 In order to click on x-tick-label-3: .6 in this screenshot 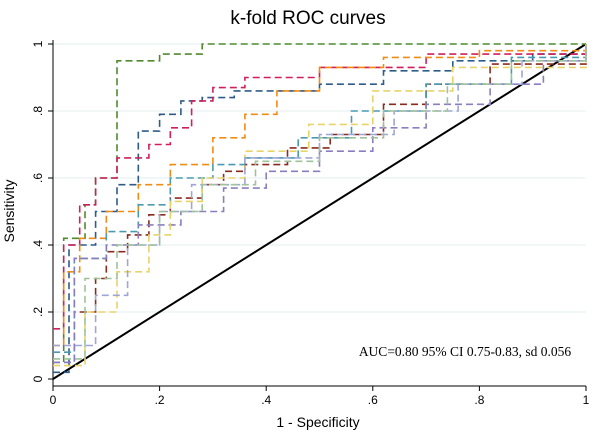, I will do `click(373, 400)`.